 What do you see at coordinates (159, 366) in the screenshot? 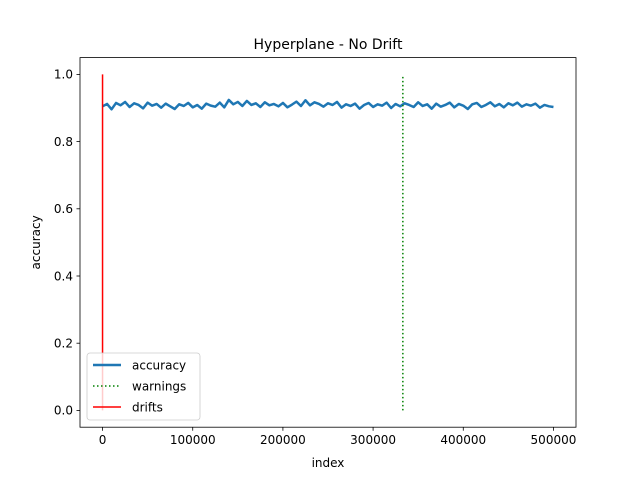
I see `legend-label-accuracy: accuracy` at bounding box center [159, 366].